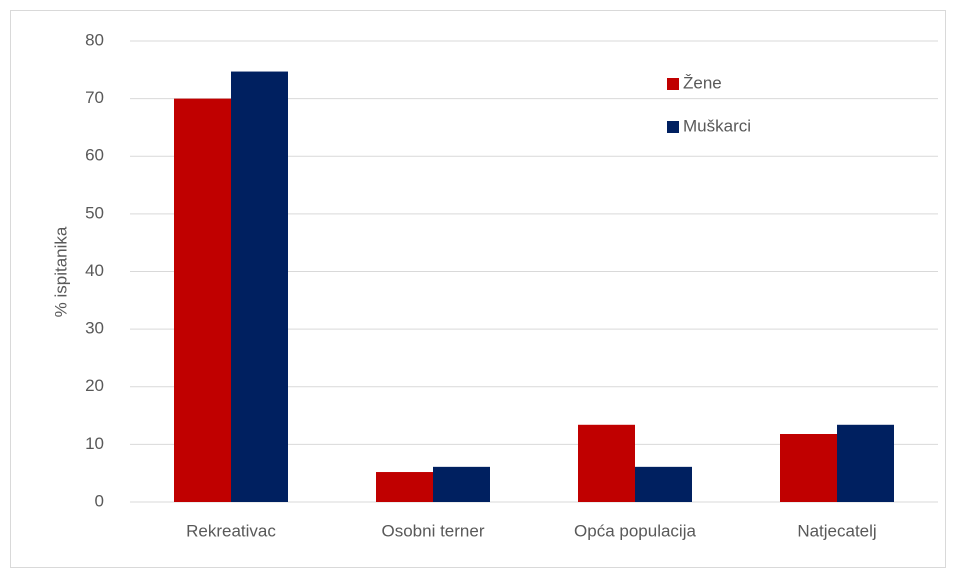 Image resolution: width=956 pixels, height=578 pixels. I want to click on legend-label: Muškarci, so click(717, 125).